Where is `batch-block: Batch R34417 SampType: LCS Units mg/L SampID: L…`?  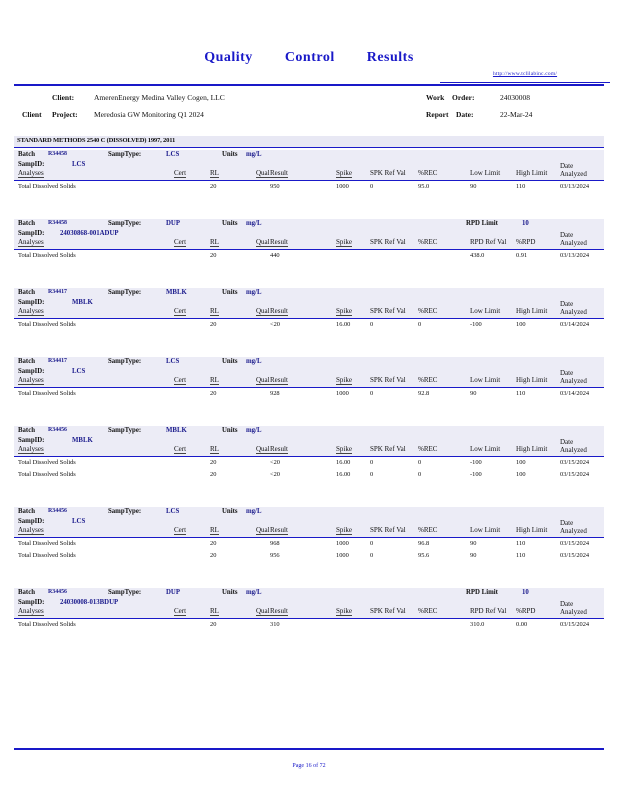
batch-block: Batch R34417 SampType: LCS Units mg/L SampID: L… is located at coordinates (309, 378).